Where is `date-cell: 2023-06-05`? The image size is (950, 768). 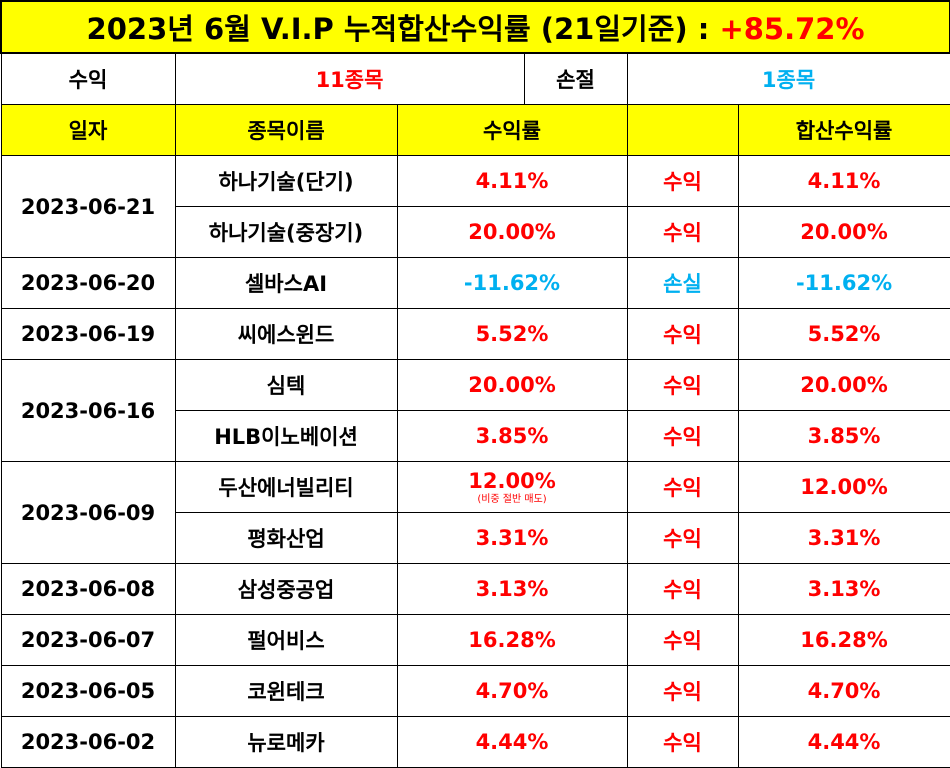 date-cell: 2023-06-05 is located at coordinates (88, 691).